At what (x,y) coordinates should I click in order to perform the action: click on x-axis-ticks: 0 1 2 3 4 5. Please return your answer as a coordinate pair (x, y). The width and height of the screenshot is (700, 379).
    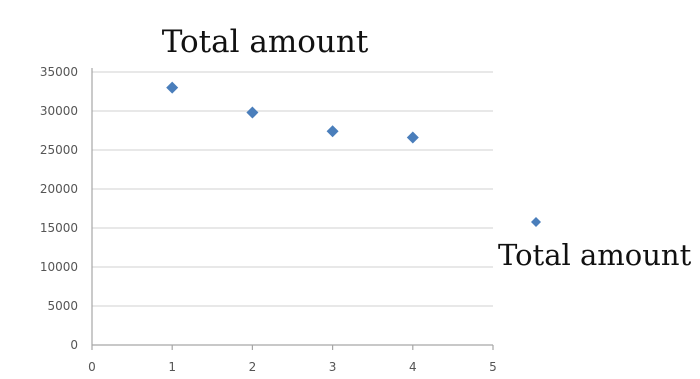
    Looking at the image, I should click on (292, 359).